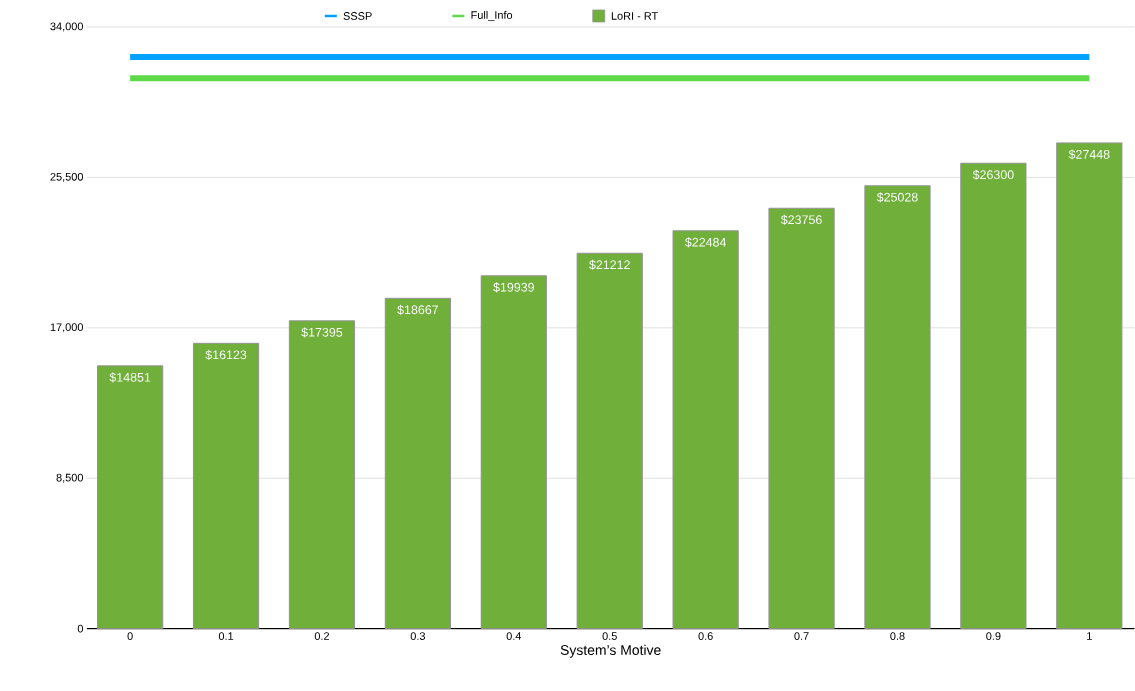  Describe the element at coordinates (609, 636) in the screenshot. I see `x-tick-label: 0.5` at that location.